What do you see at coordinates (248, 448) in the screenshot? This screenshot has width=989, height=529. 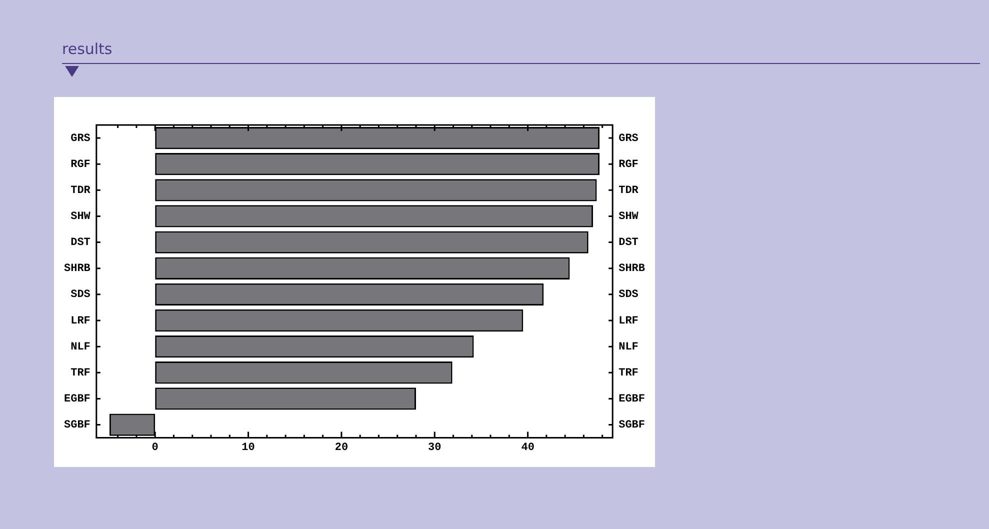 I see `x-tick-label: 10` at bounding box center [248, 448].